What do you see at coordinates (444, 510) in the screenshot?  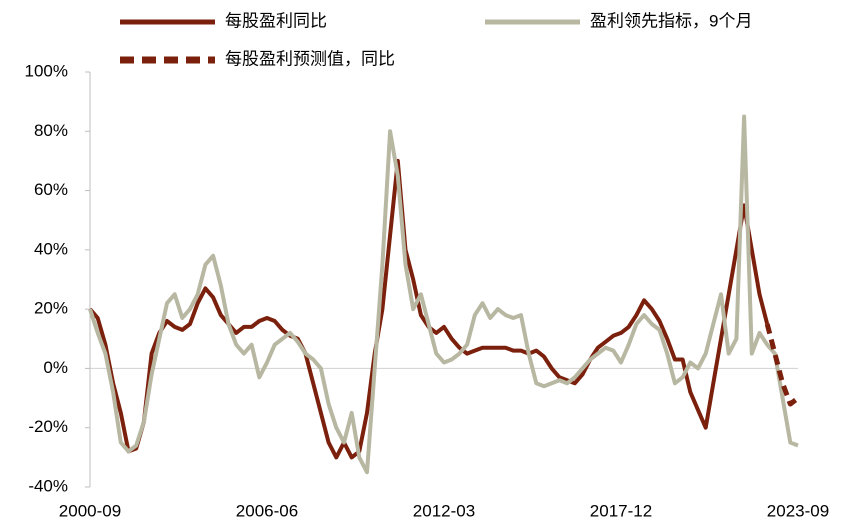 I see `x-tick-label: 2012-03` at bounding box center [444, 510].